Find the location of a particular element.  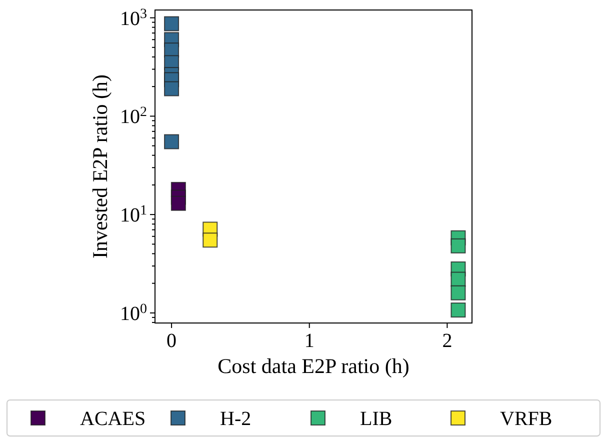

x-axis-title: Cost data E2P ratio (h) is located at coordinates (314, 366).